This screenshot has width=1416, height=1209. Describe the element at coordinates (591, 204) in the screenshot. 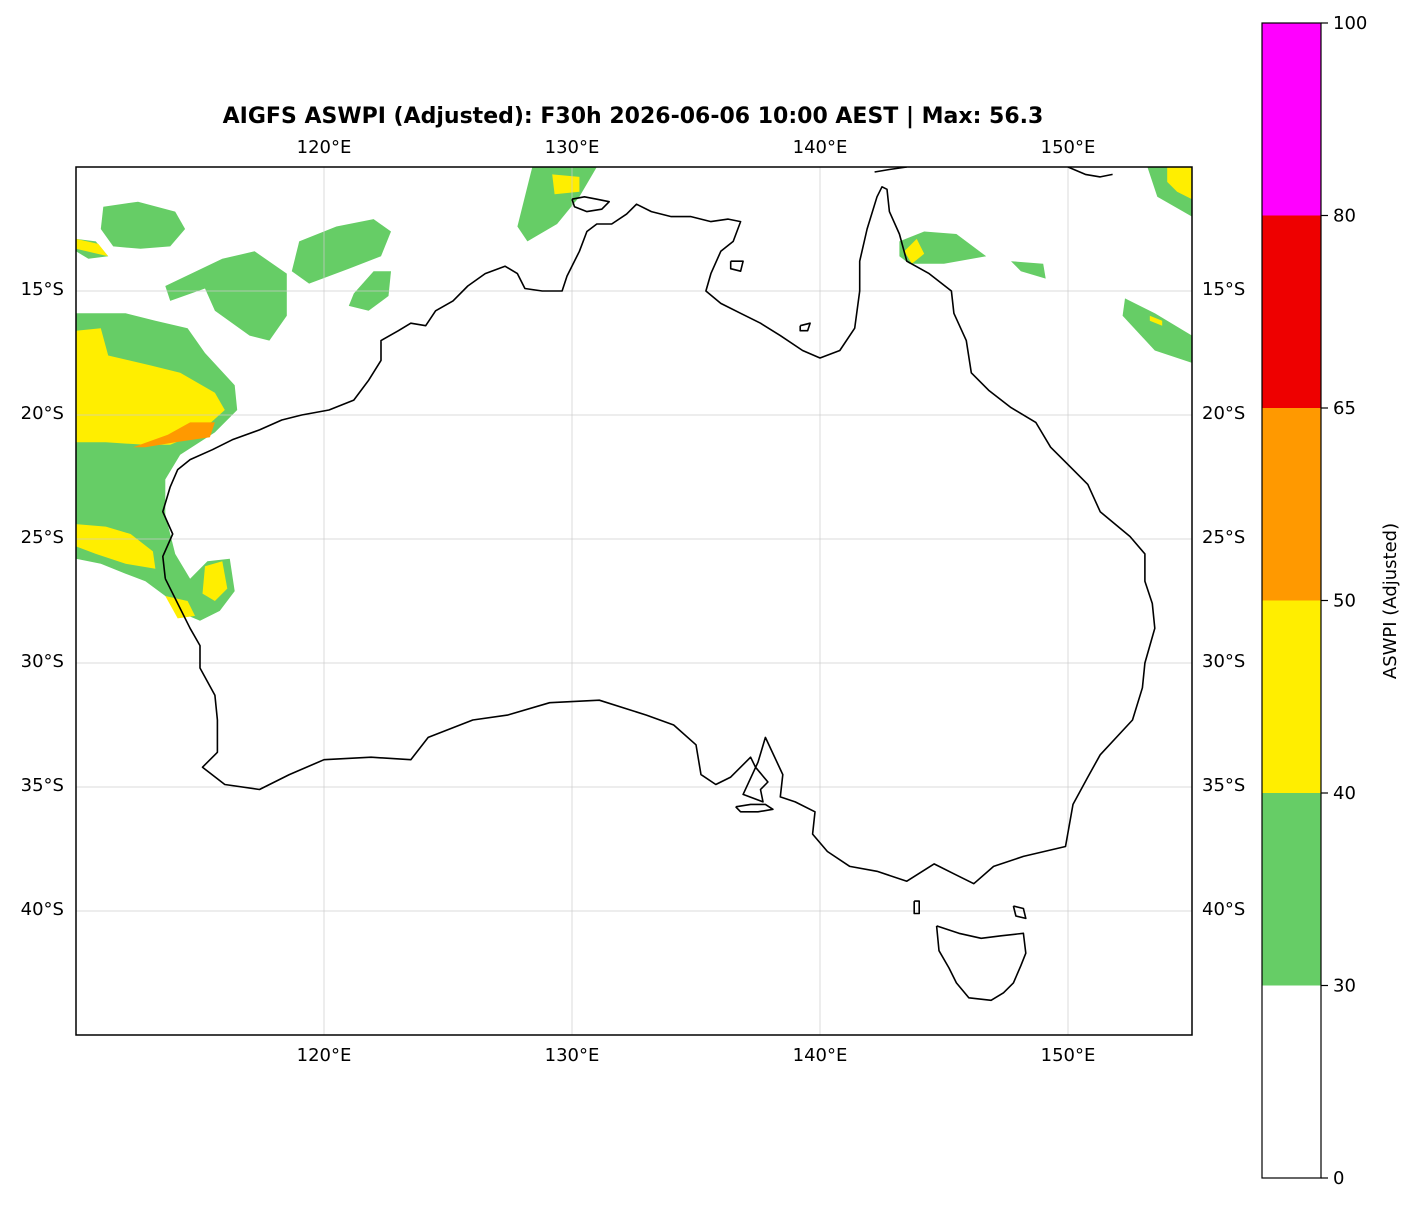

I see `melville-island-coast` at that location.